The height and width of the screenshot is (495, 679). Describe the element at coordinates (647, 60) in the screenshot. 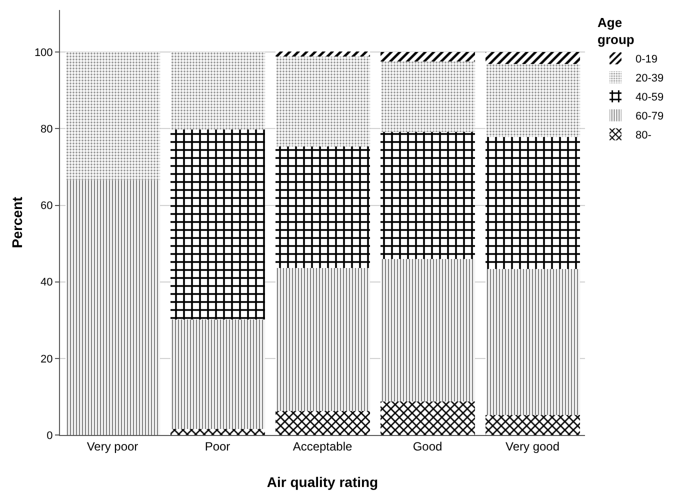

I see `text: 0-19` at that location.